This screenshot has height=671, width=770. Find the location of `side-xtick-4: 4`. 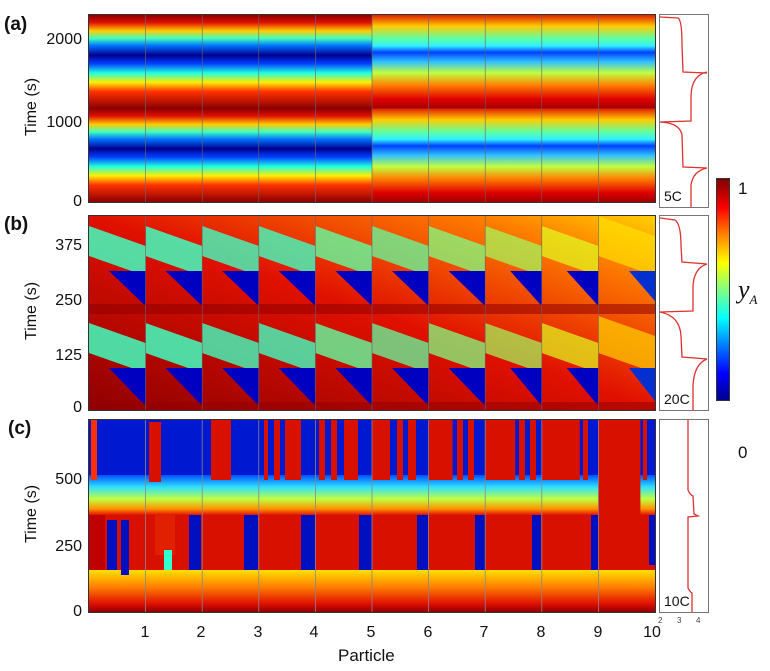

side-xtick-4: 4 is located at coordinates (698, 620).